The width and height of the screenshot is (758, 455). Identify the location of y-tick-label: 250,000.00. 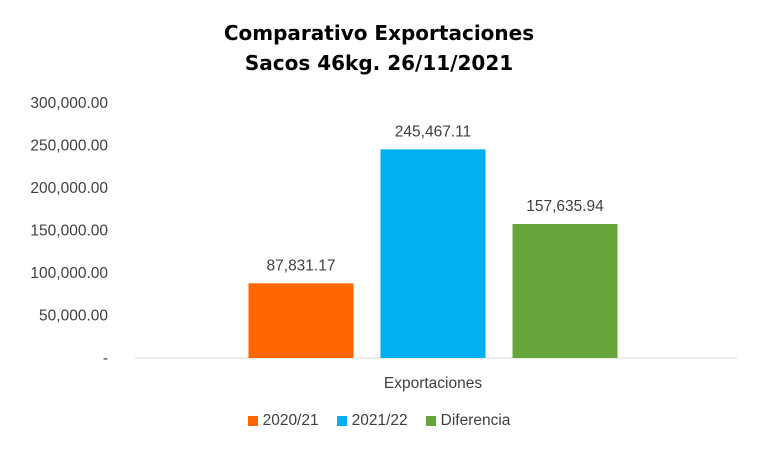
(69, 146).